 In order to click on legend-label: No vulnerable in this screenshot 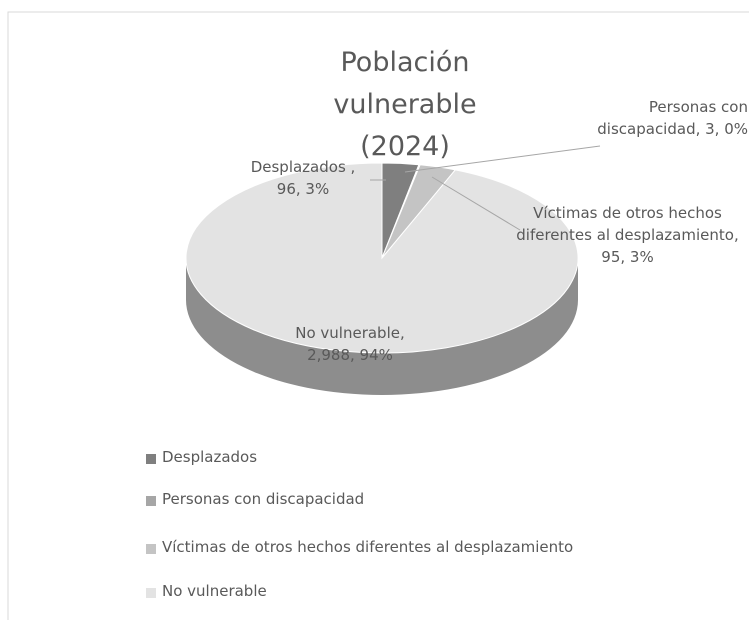, I will do `click(214, 591)`.